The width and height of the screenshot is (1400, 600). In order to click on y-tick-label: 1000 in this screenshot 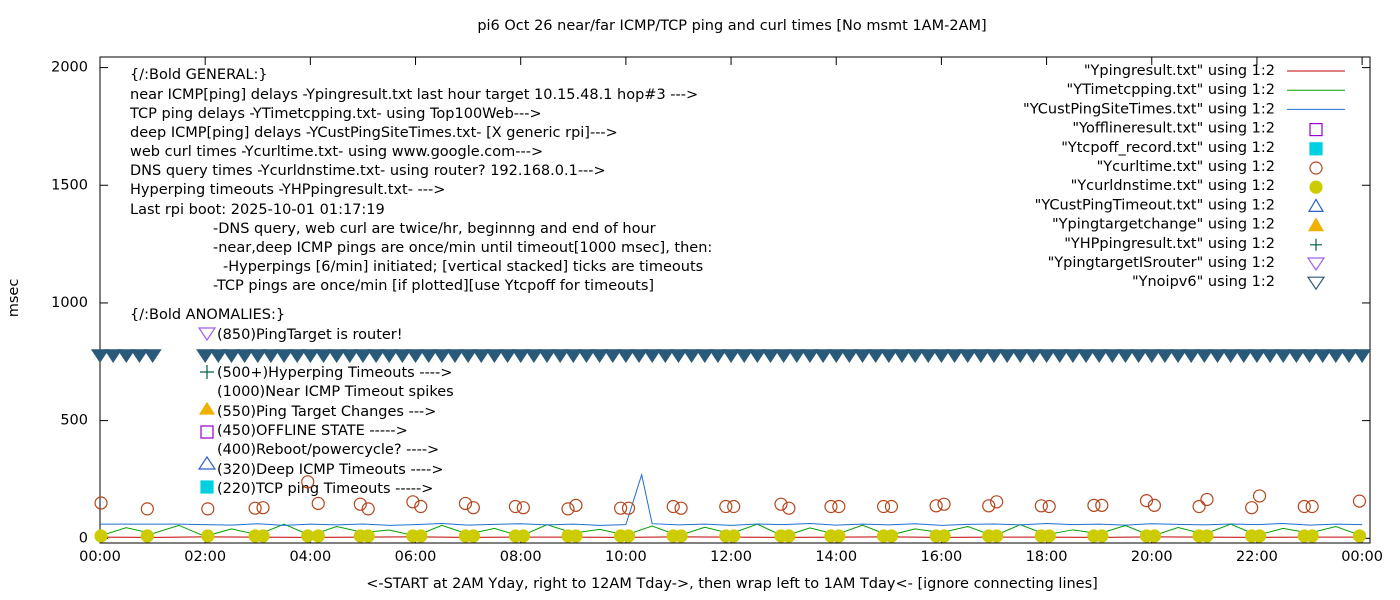, I will do `click(69, 303)`.